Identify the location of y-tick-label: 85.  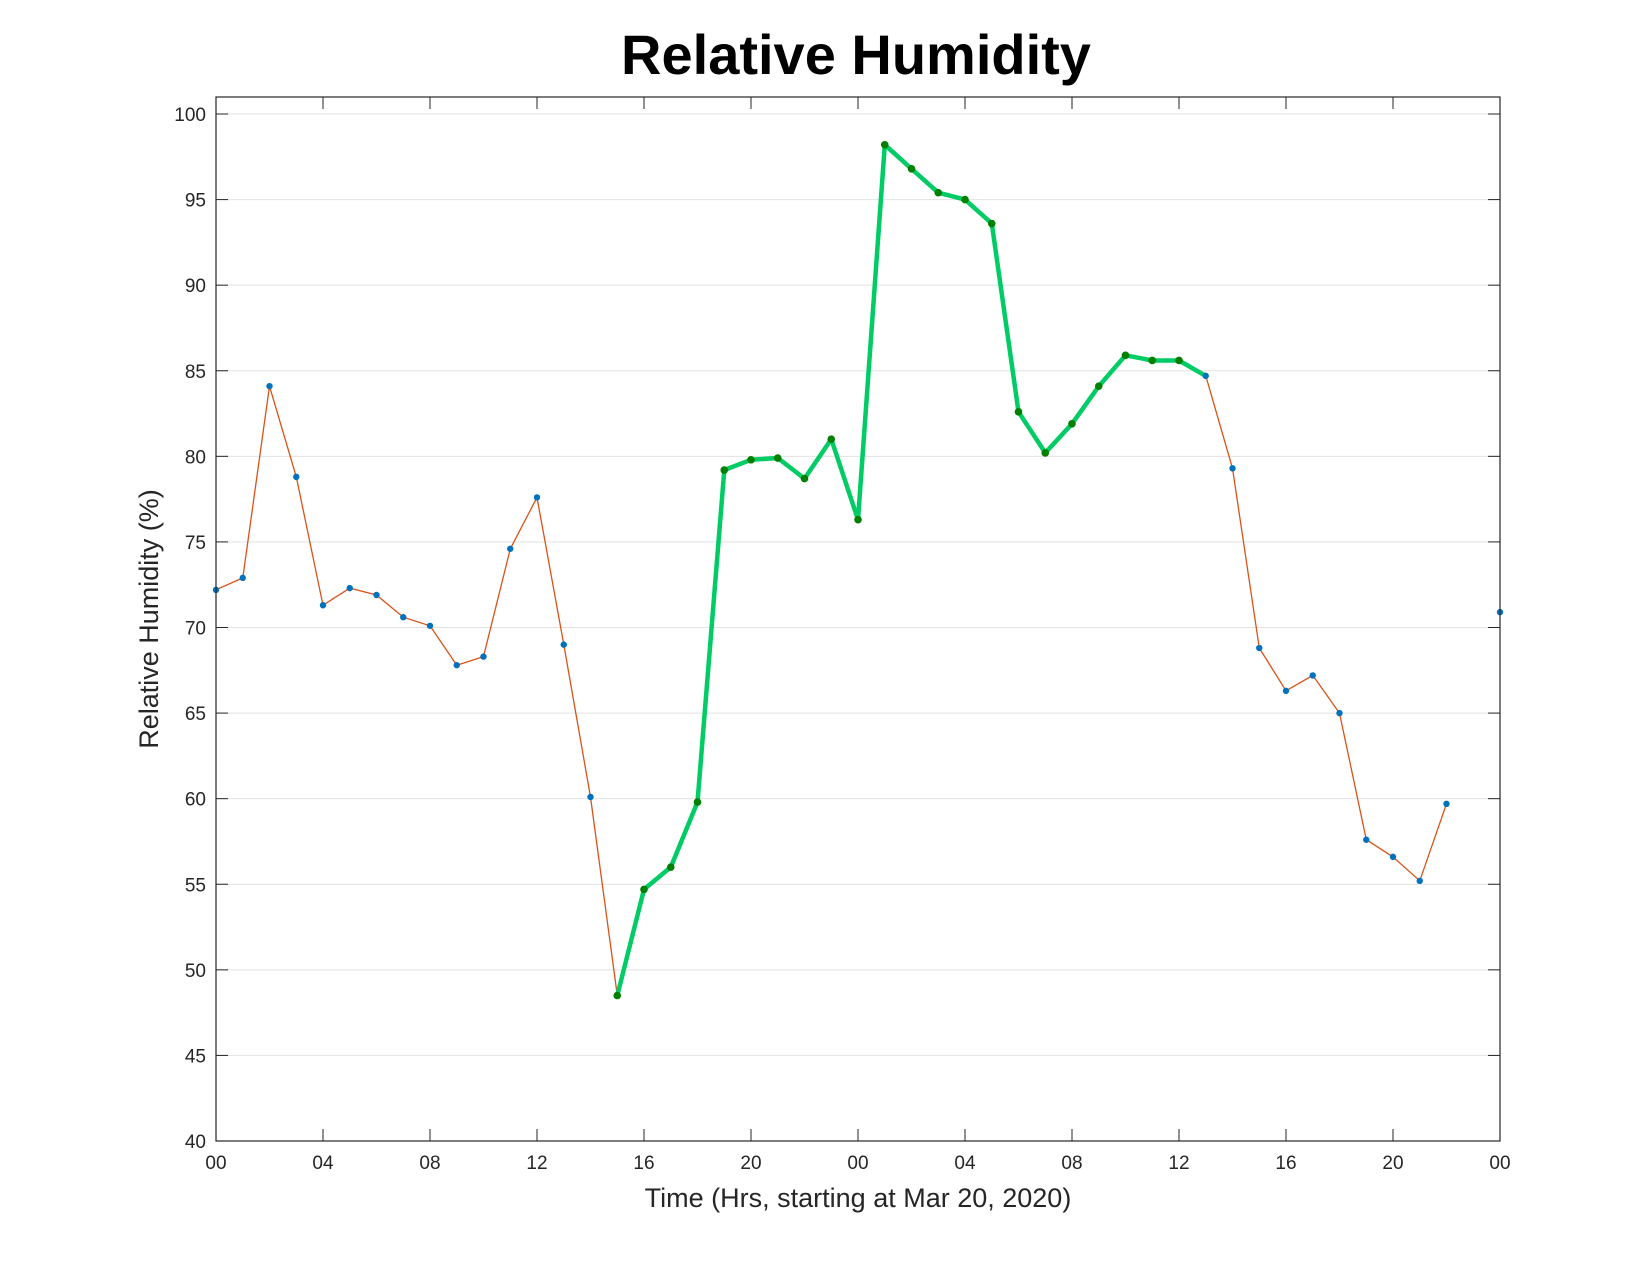
(195, 372).